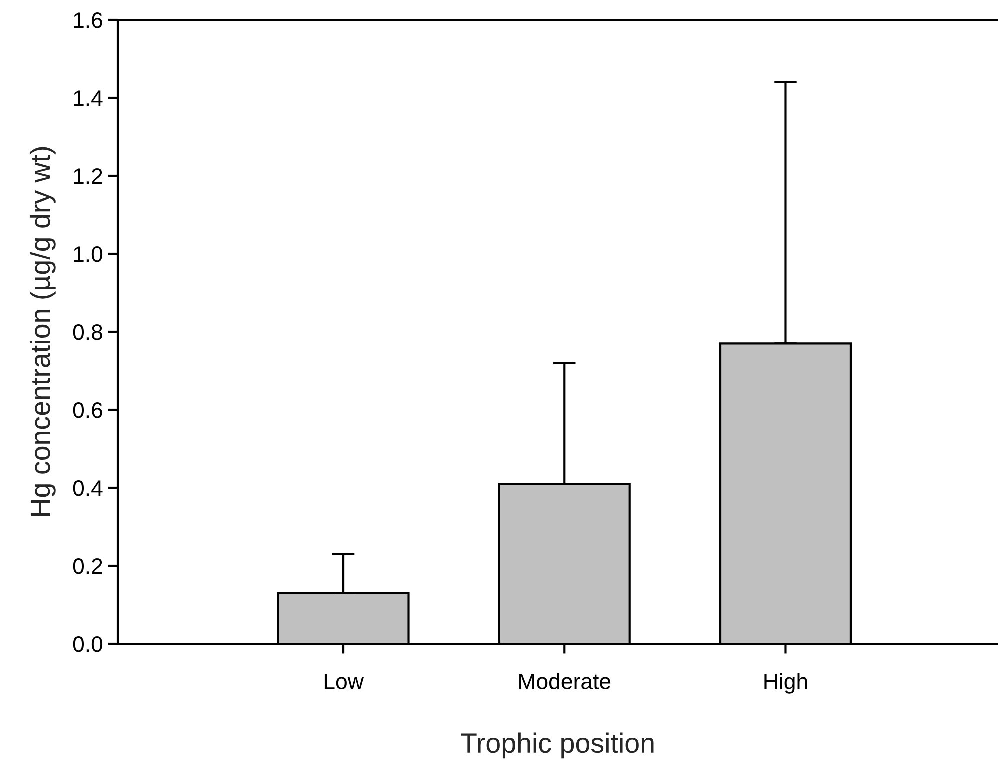 This screenshot has height=770, width=998. What do you see at coordinates (786, 683) in the screenshot?
I see `x-tick-label: High` at bounding box center [786, 683].